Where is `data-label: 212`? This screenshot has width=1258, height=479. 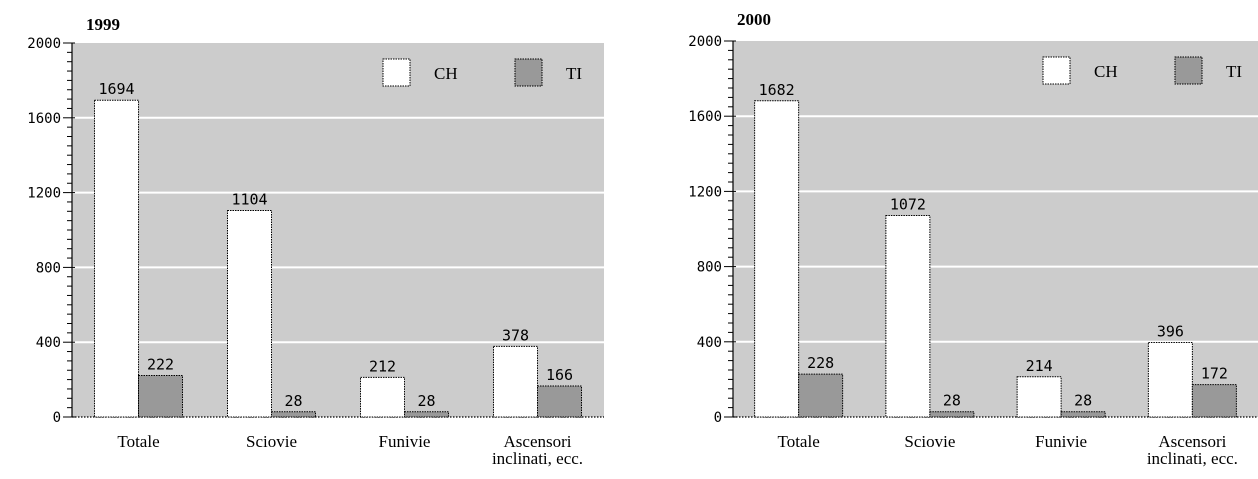
data-label: 212 is located at coordinates (382, 366).